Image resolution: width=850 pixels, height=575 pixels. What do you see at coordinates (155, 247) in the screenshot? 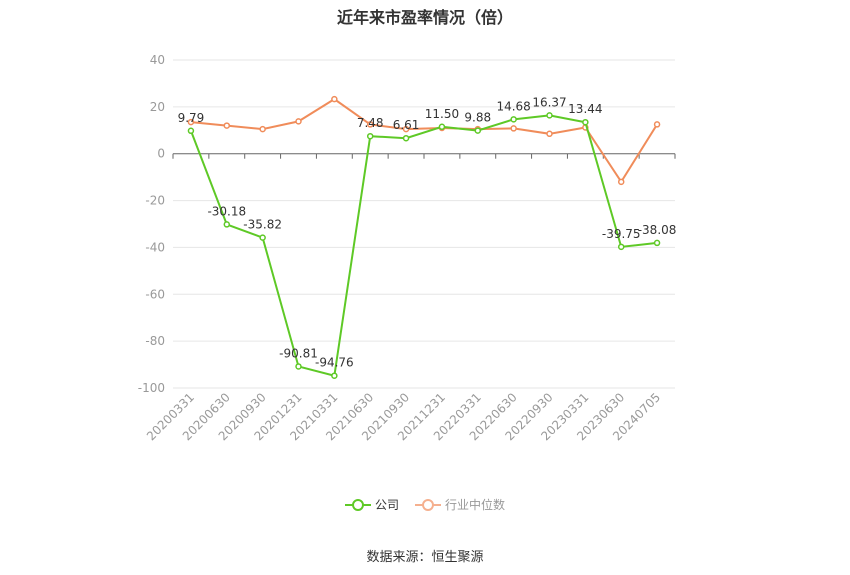
I see `y-tick-label: -40` at bounding box center [155, 247].